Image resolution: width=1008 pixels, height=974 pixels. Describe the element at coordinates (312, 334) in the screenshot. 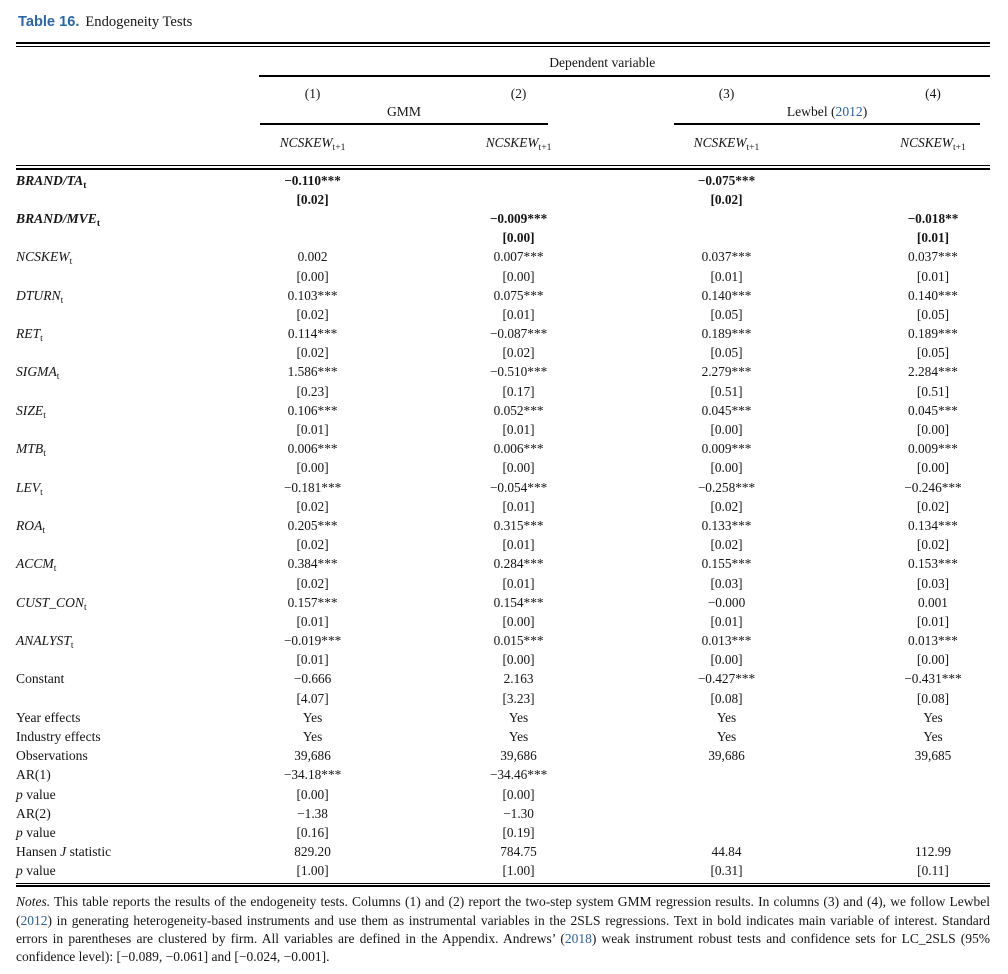

I see `cell-value: 0.114***` at that location.